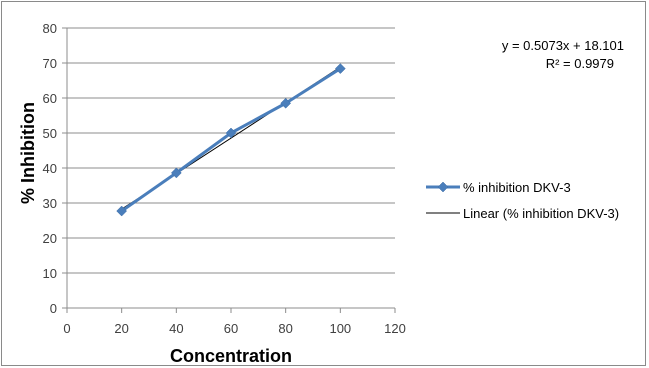  What do you see at coordinates (517, 187) in the screenshot?
I see `legend-series-label: % inhibition DKV-3` at bounding box center [517, 187].